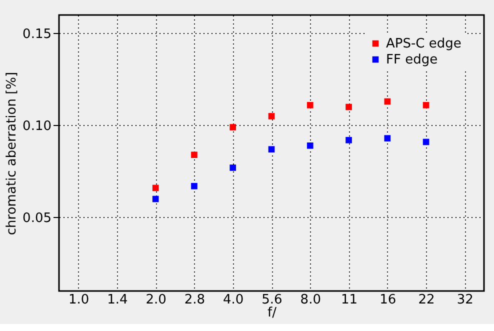 This screenshot has height=331, width=494. What do you see at coordinates (465, 300) in the screenshot?
I see `x-tick-label: 32` at bounding box center [465, 300].